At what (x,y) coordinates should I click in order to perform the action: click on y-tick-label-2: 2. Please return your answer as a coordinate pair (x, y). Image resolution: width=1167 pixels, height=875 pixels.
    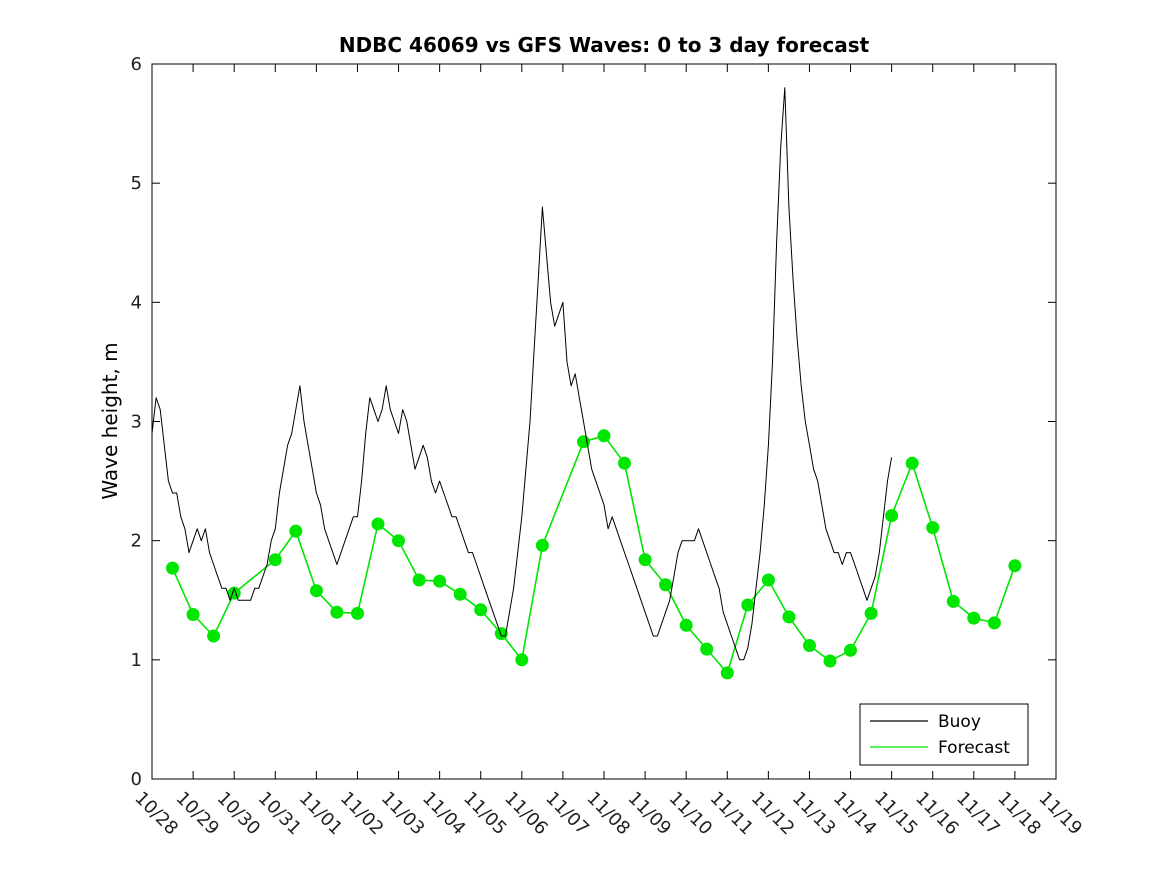
    Looking at the image, I should click on (136, 541).